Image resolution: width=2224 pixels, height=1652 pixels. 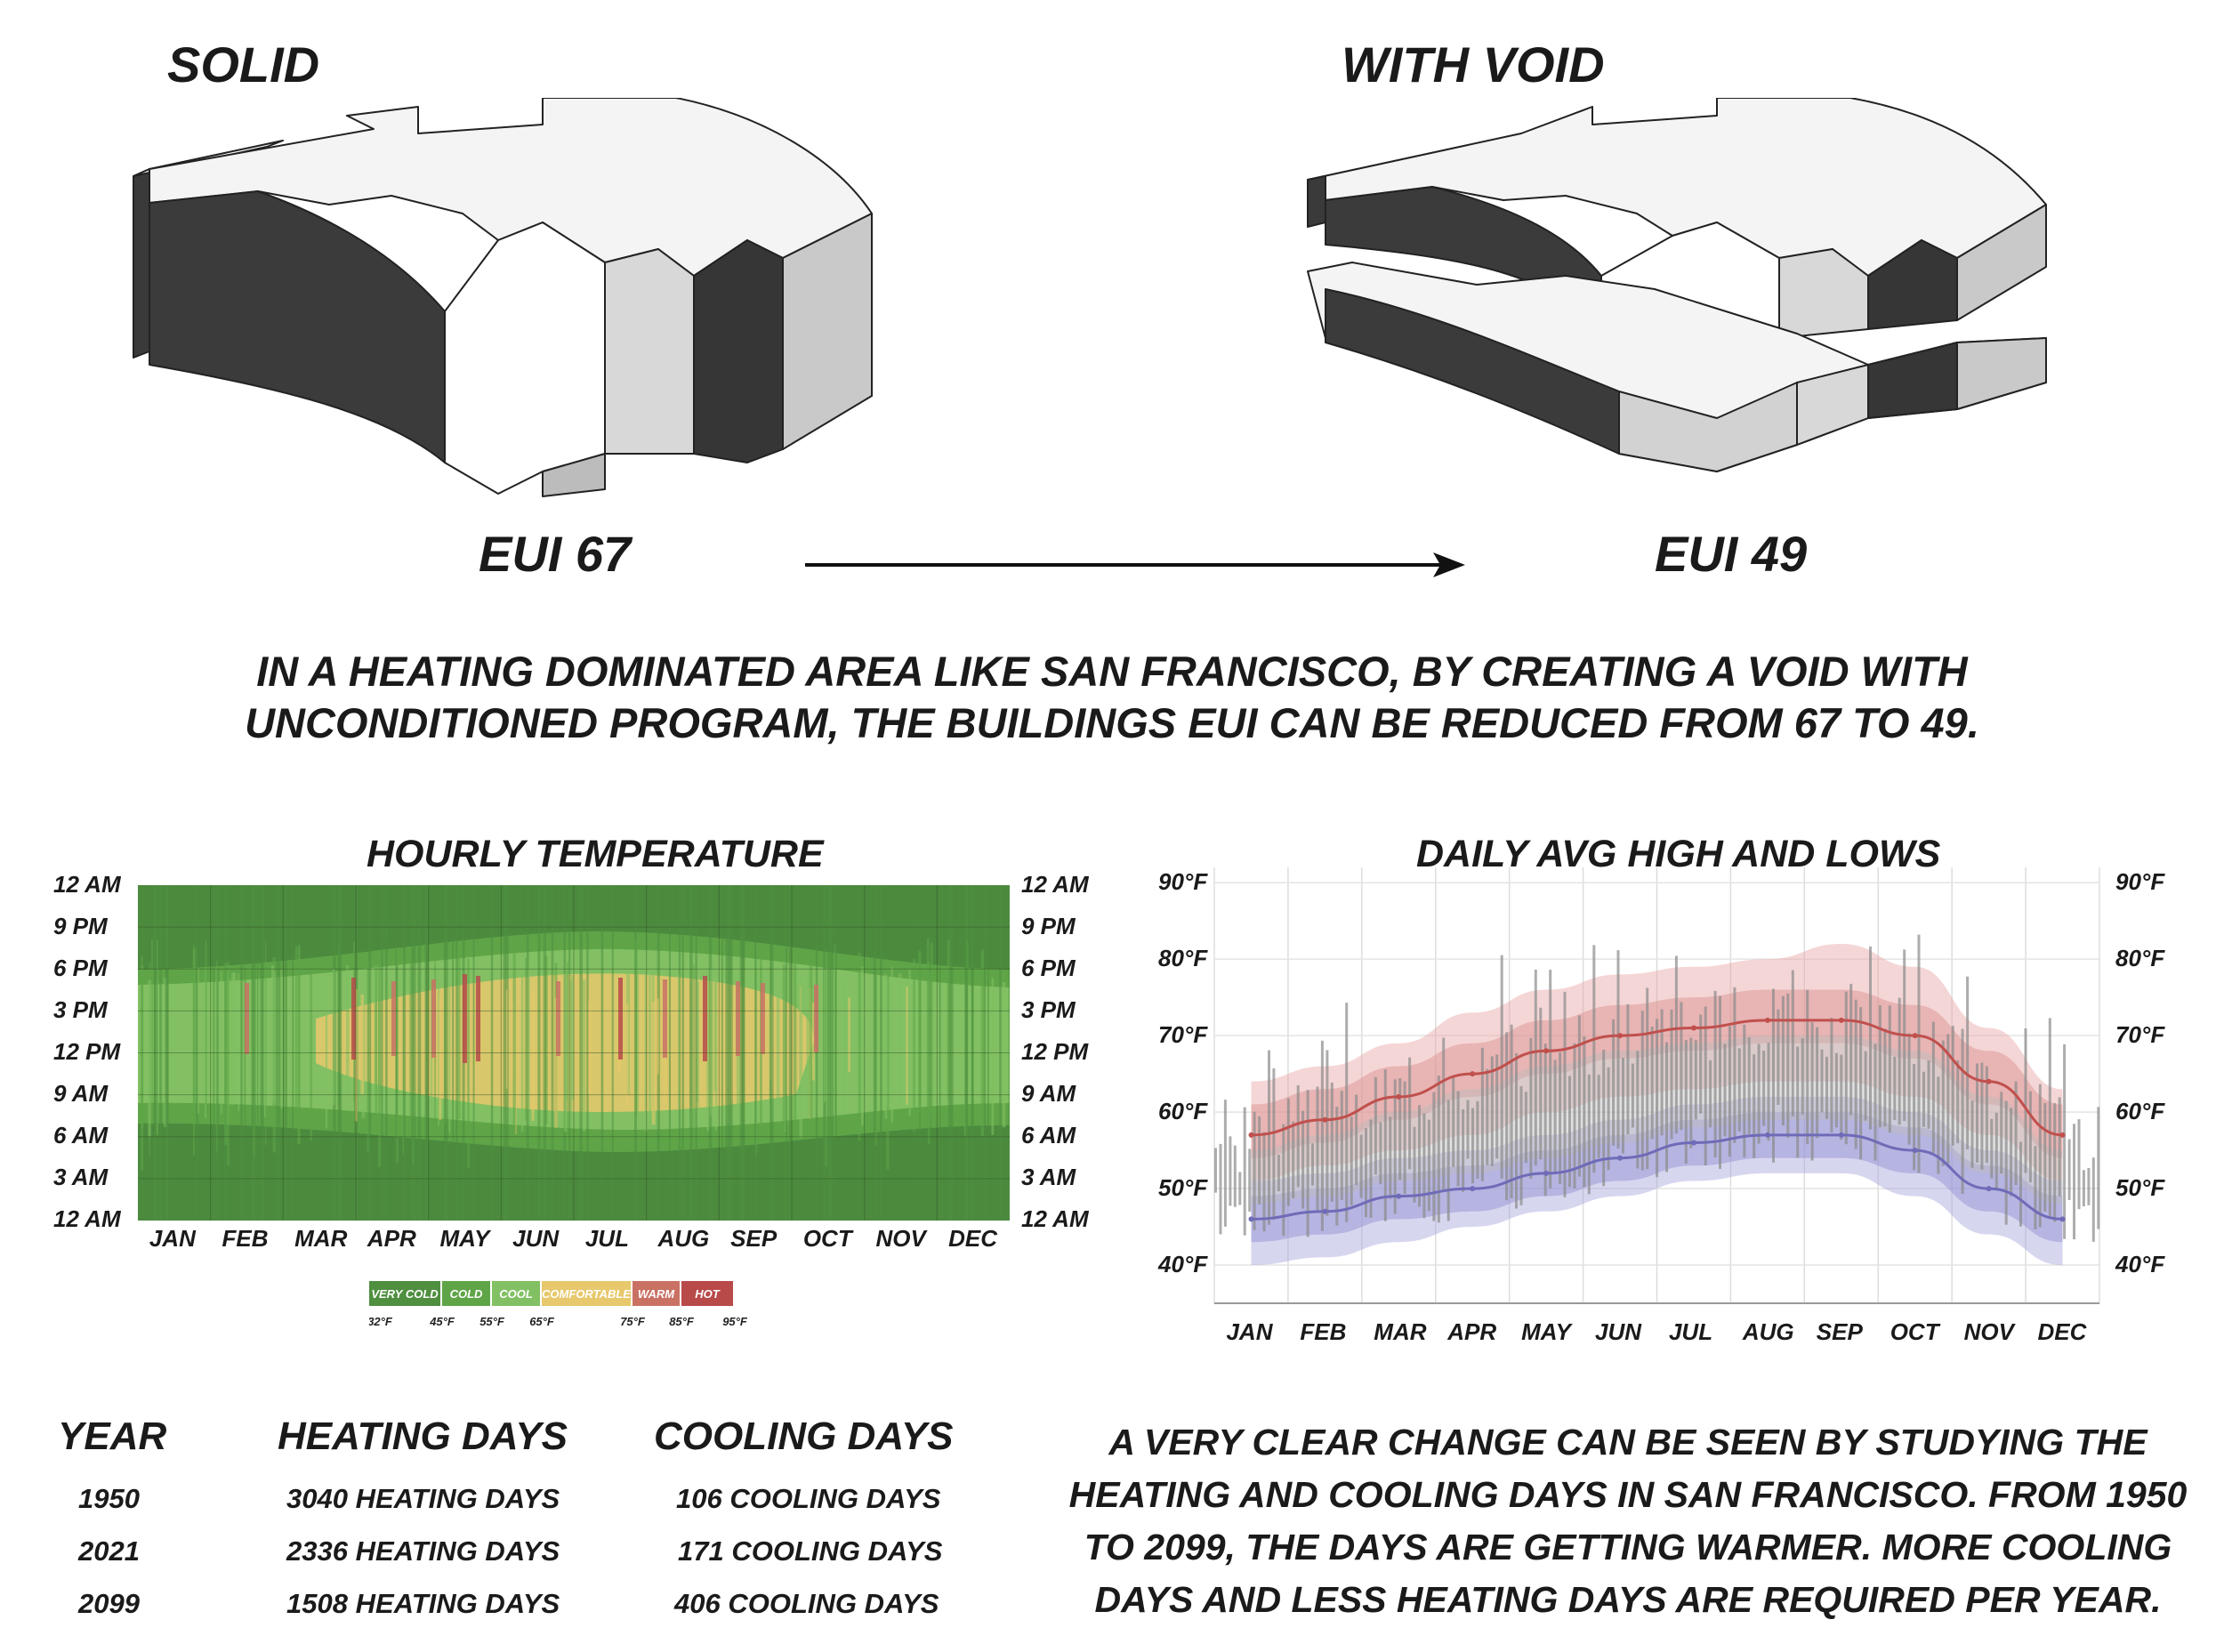 What do you see at coordinates (2140, 958) in the screenshot?
I see `daily-y-label-right: 80°F` at bounding box center [2140, 958].